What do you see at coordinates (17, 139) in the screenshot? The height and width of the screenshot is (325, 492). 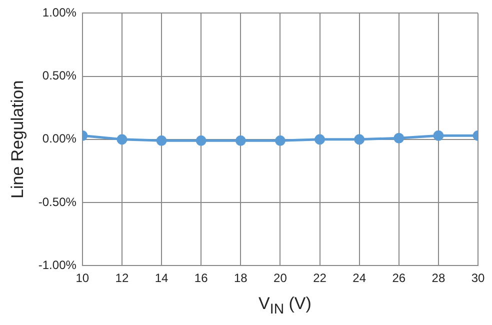 I see `y-axis-title: Line Regulation` at bounding box center [17, 139].